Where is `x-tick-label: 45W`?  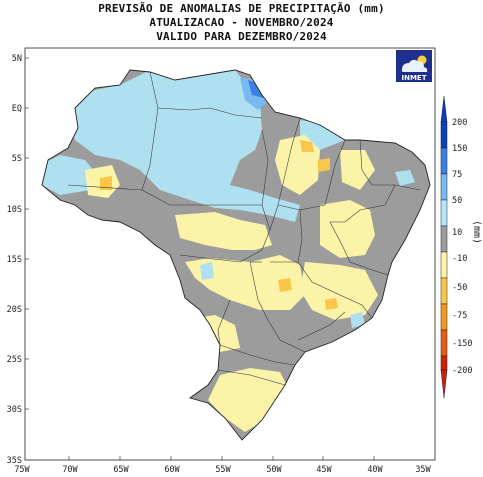 x-tick-label: 45W is located at coordinates (324, 470).